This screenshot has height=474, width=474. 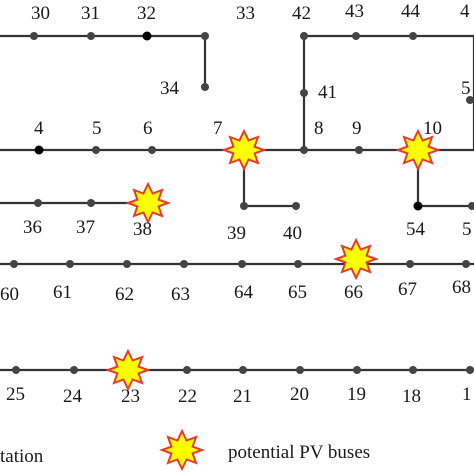 I want to click on bus-label-36: 36, so click(x=32, y=227).